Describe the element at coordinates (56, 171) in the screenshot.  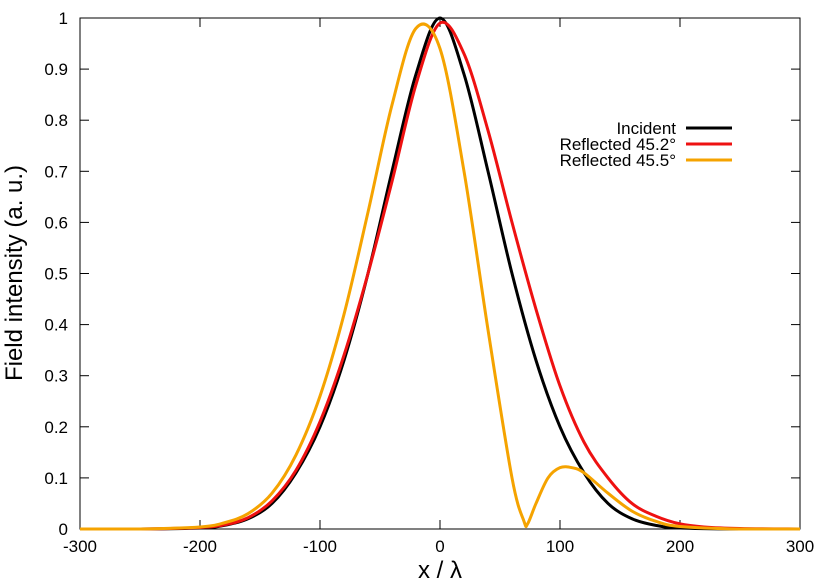
I see `y-tick-label: 0.7` at that location.